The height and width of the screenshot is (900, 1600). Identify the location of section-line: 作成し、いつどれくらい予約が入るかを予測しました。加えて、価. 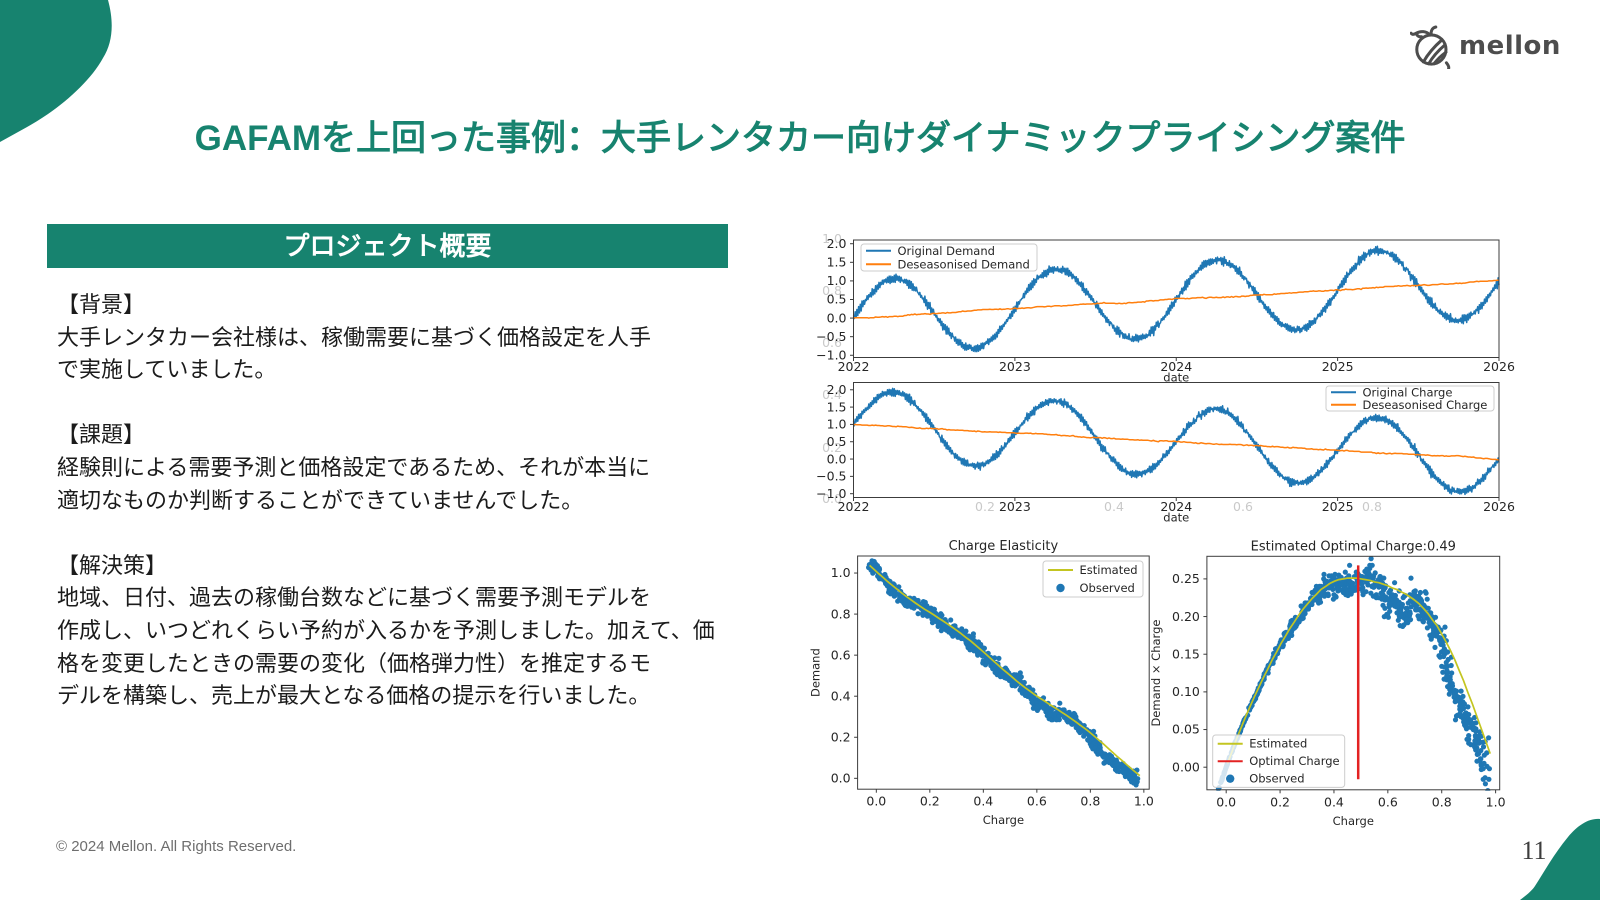
(386, 630).